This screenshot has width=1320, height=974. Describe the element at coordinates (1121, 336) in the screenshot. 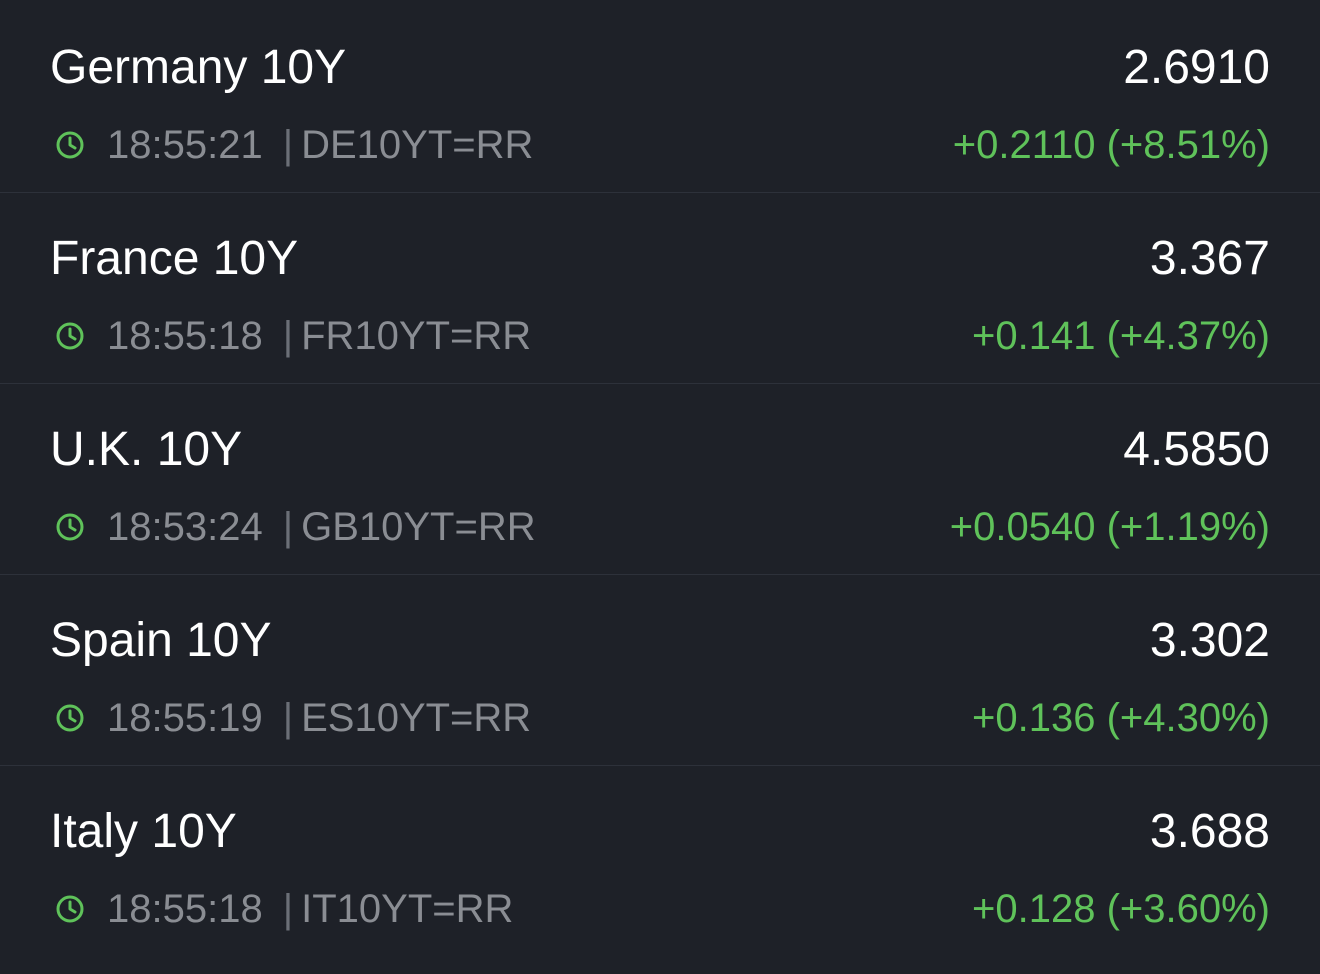

I see `change-value: +0.141 (+4.37%)` at that location.